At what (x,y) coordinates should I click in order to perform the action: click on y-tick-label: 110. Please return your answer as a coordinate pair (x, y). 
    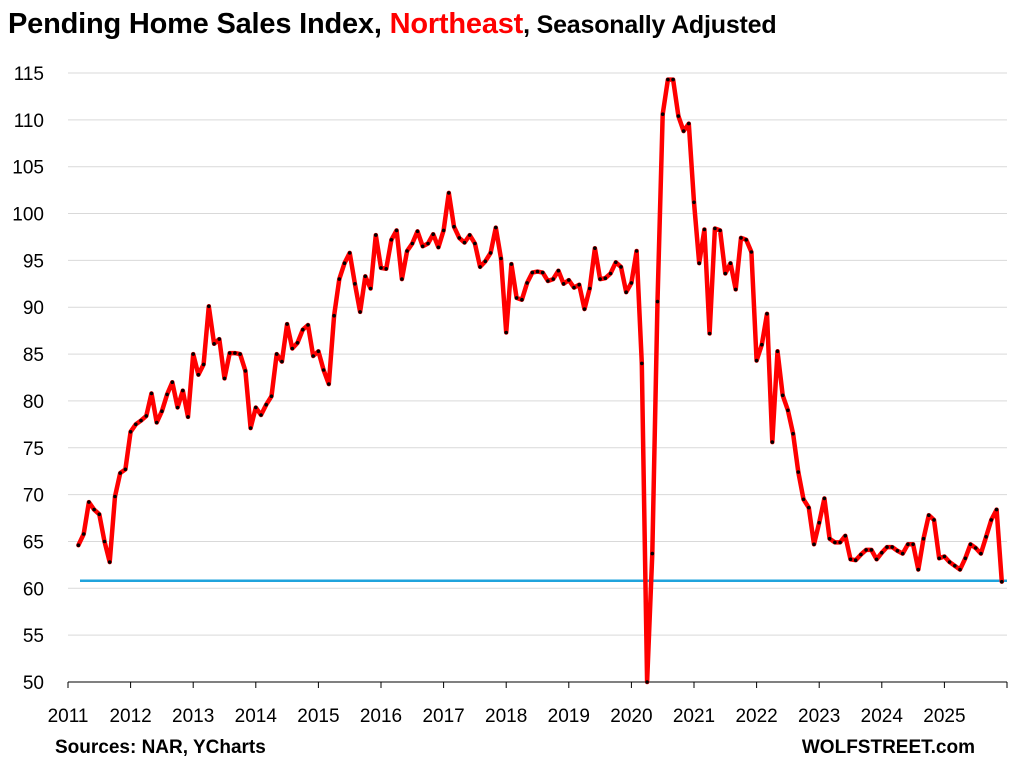
    Looking at the image, I should click on (29, 121).